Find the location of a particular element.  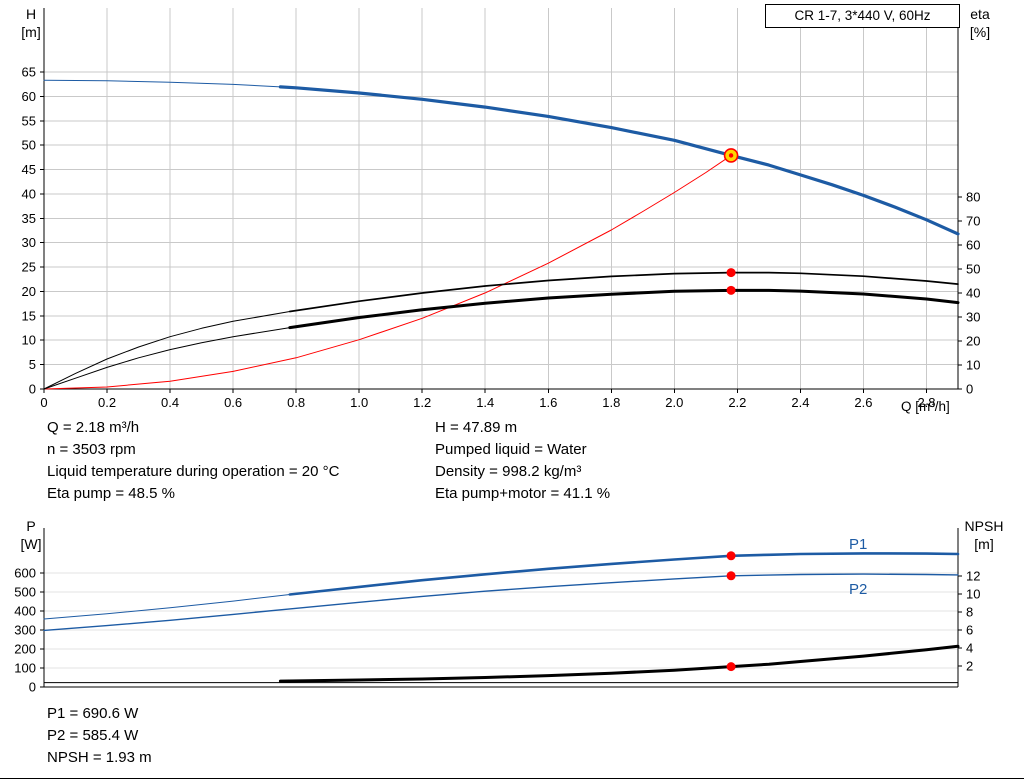

npsh-axis-title: NPSH [m] is located at coordinates (984, 535).